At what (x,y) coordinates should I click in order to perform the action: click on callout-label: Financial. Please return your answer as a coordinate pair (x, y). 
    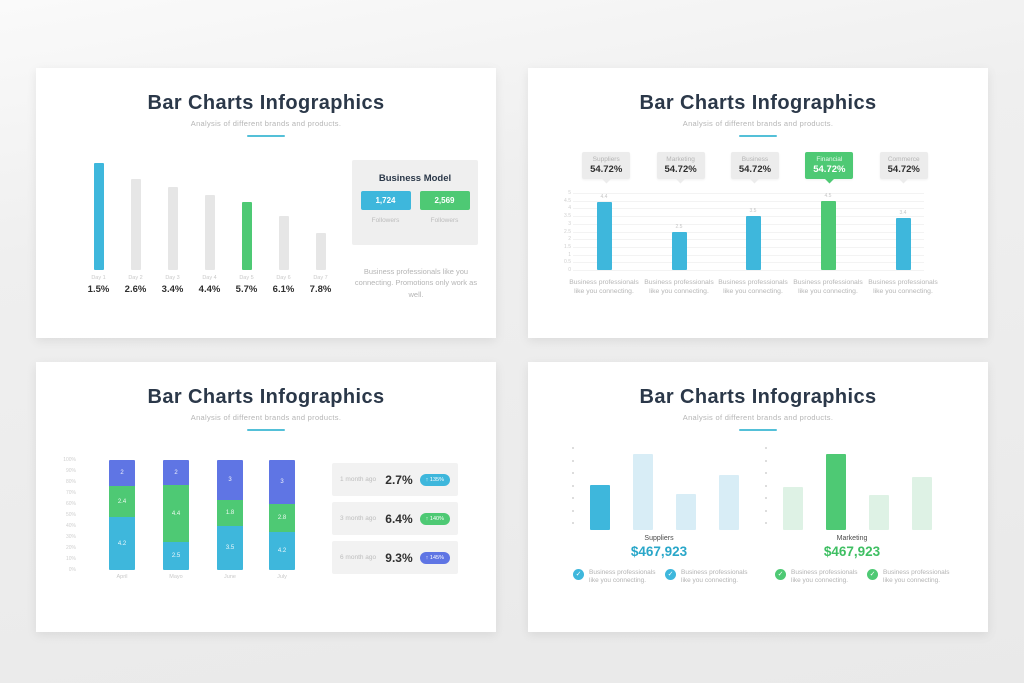
    Looking at the image, I should click on (829, 159).